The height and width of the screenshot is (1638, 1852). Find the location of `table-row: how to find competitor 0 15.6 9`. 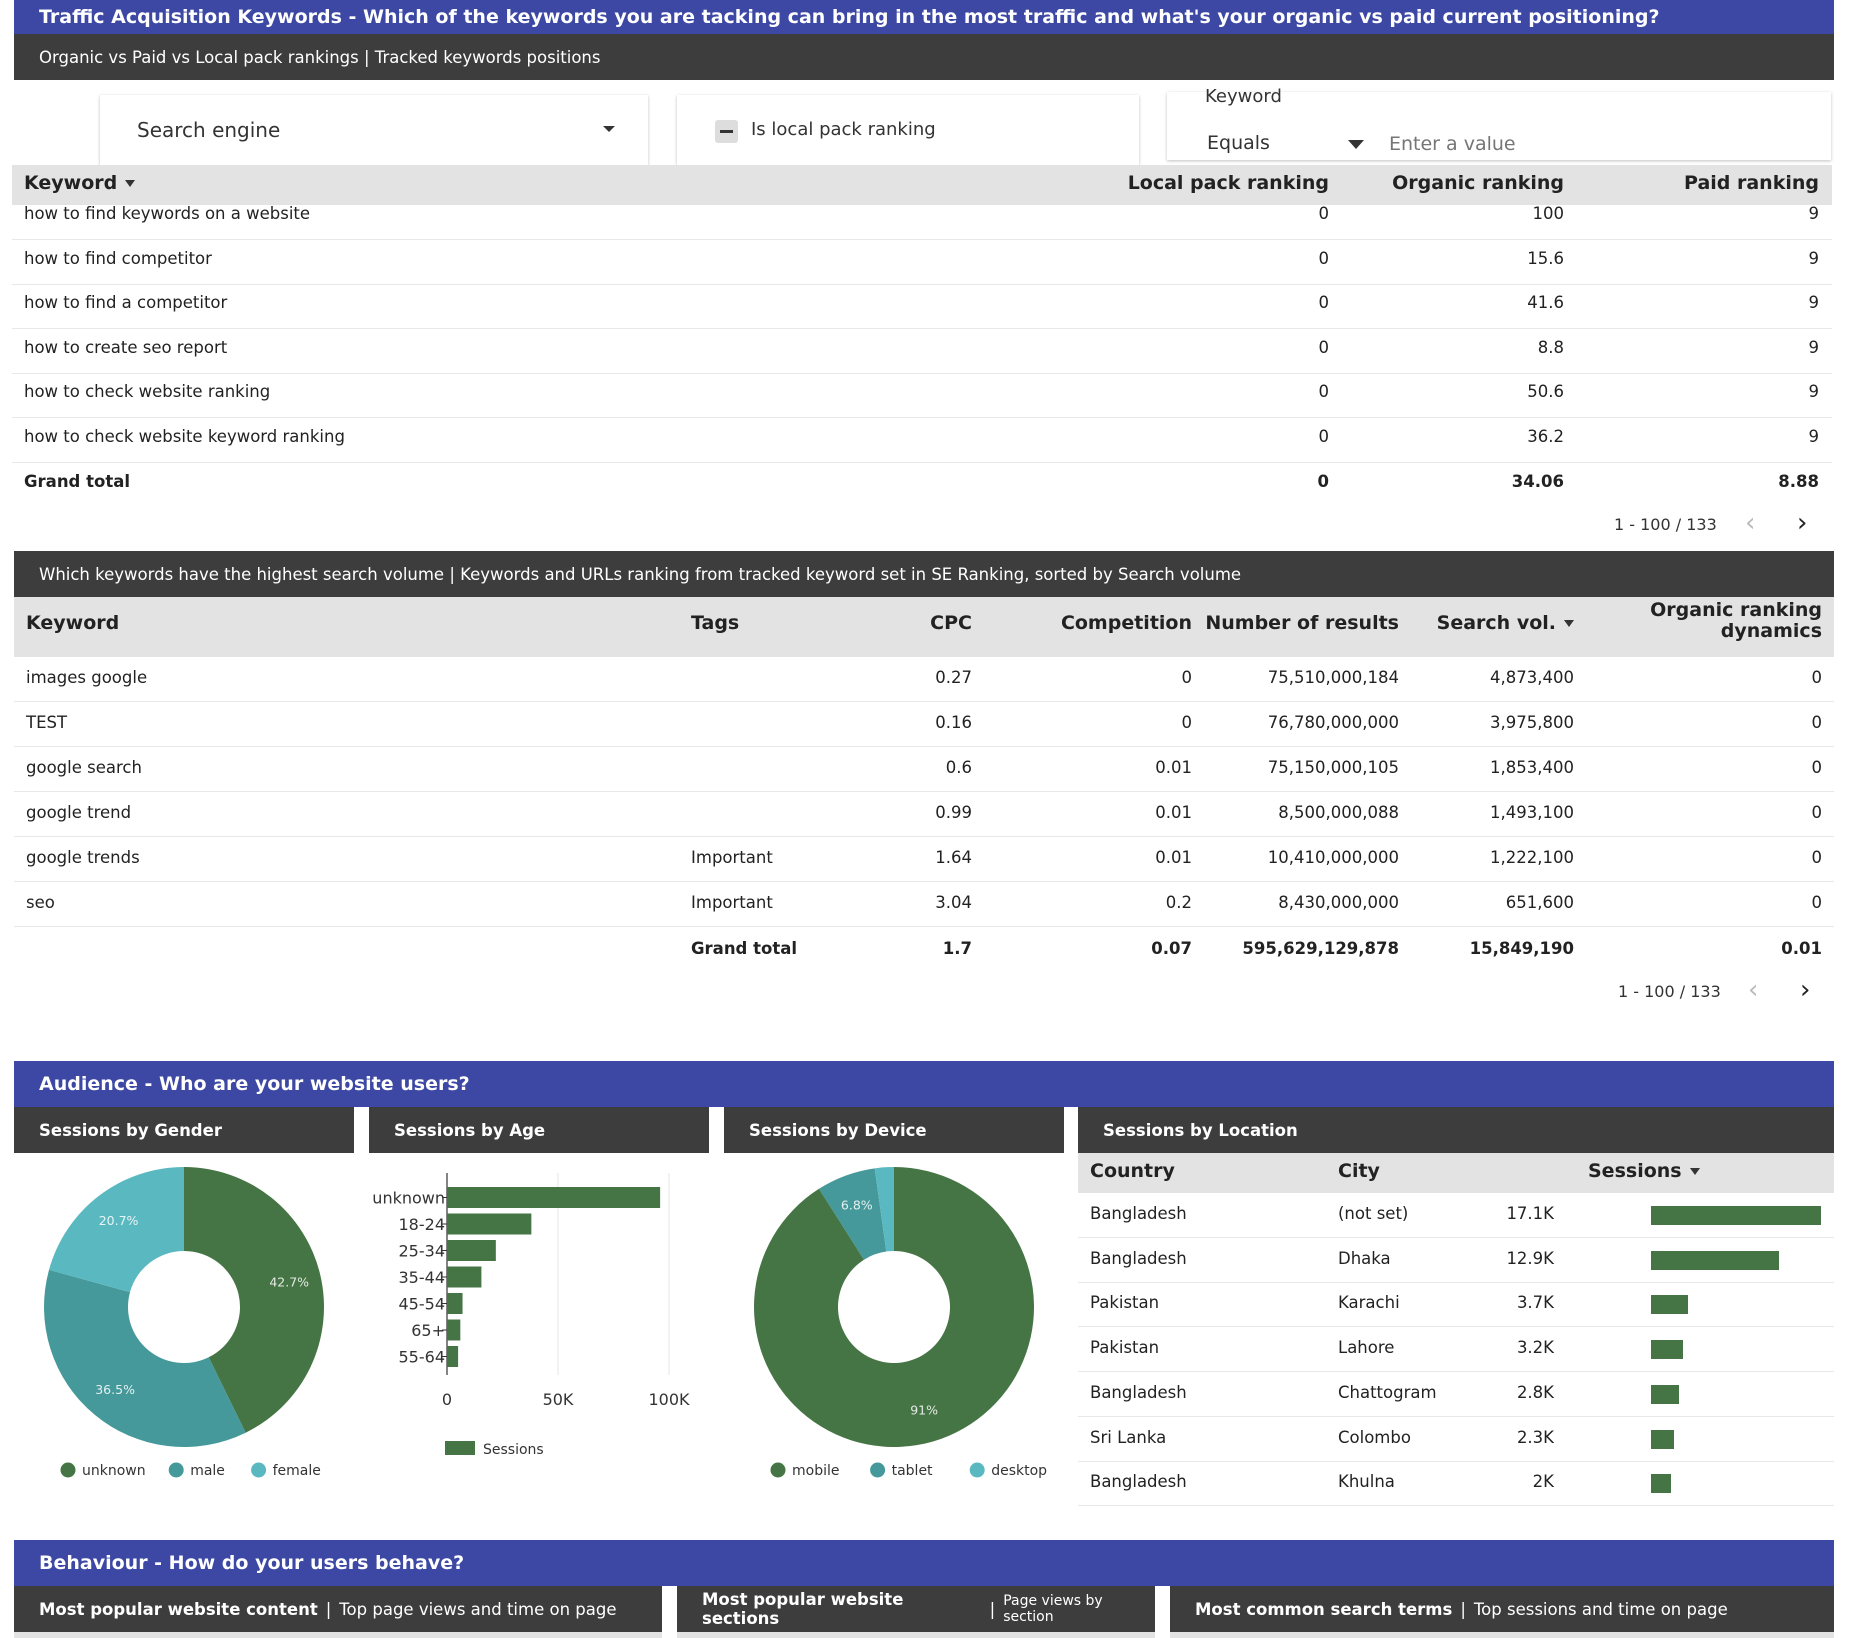

table-row: how to find competitor 0 15.6 9 is located at coordinates (922, 262).